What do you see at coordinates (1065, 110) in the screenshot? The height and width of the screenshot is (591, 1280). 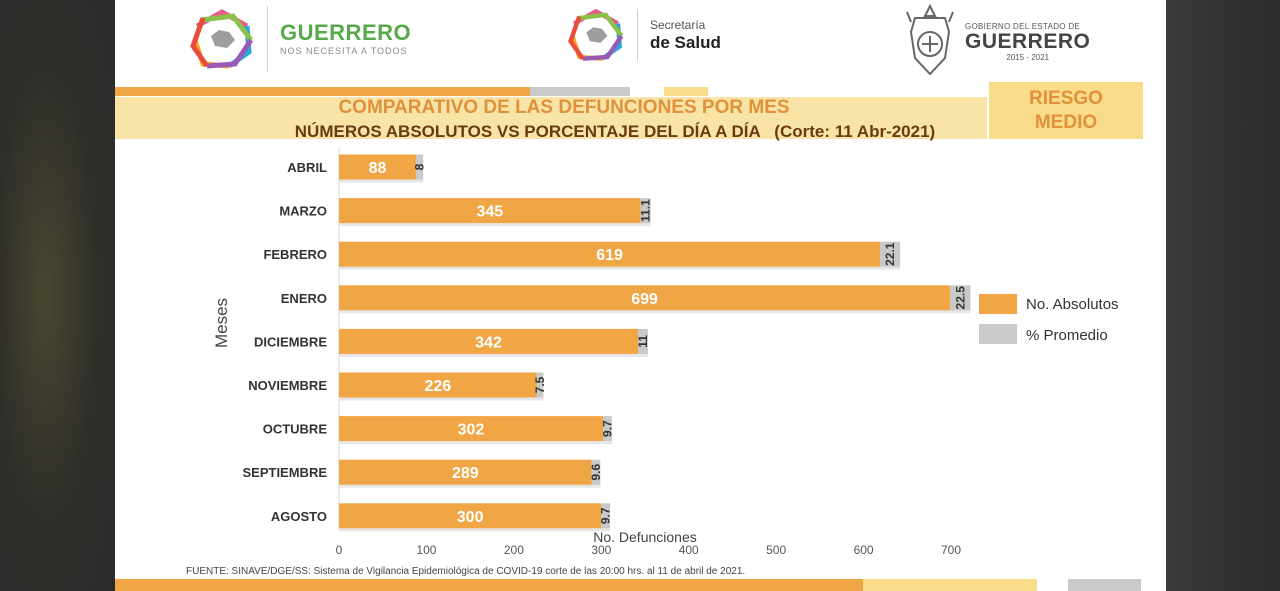 I see `risk-level-box: RIESGO MEDIO` at bounding box center [1065, 110].